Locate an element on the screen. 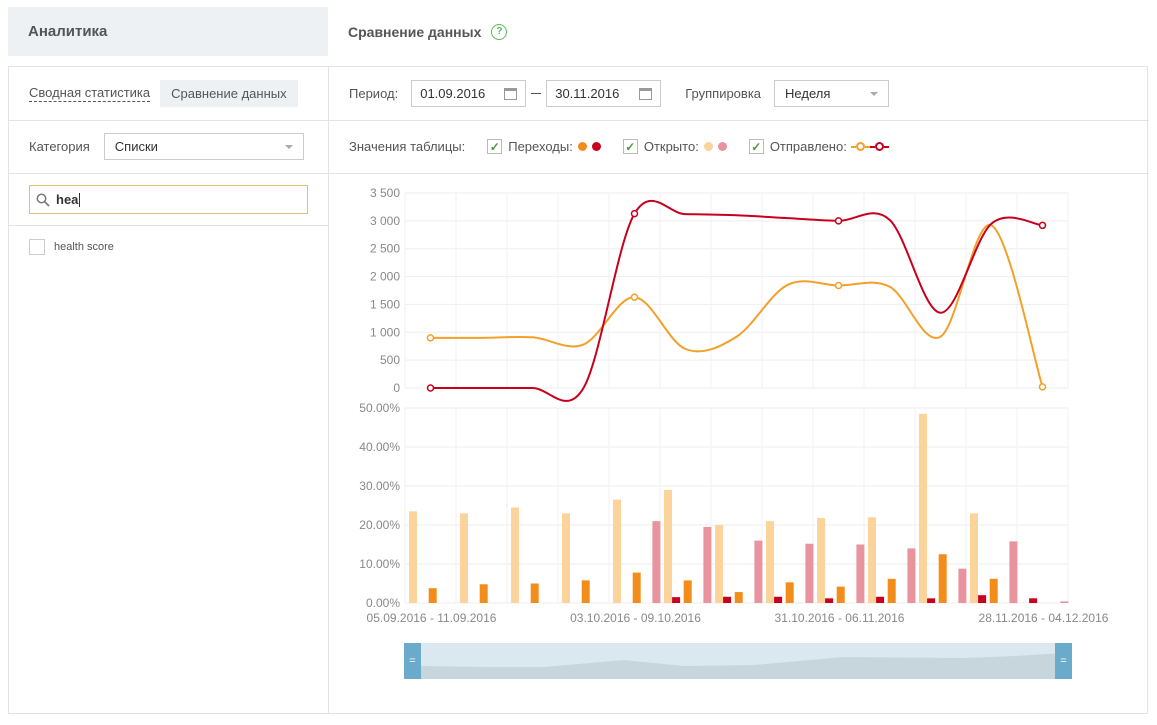 Image resolution: width=1157 pixels, height=725 pixels. y-tick-label: 0.00% is located at coordinates (383, 603).